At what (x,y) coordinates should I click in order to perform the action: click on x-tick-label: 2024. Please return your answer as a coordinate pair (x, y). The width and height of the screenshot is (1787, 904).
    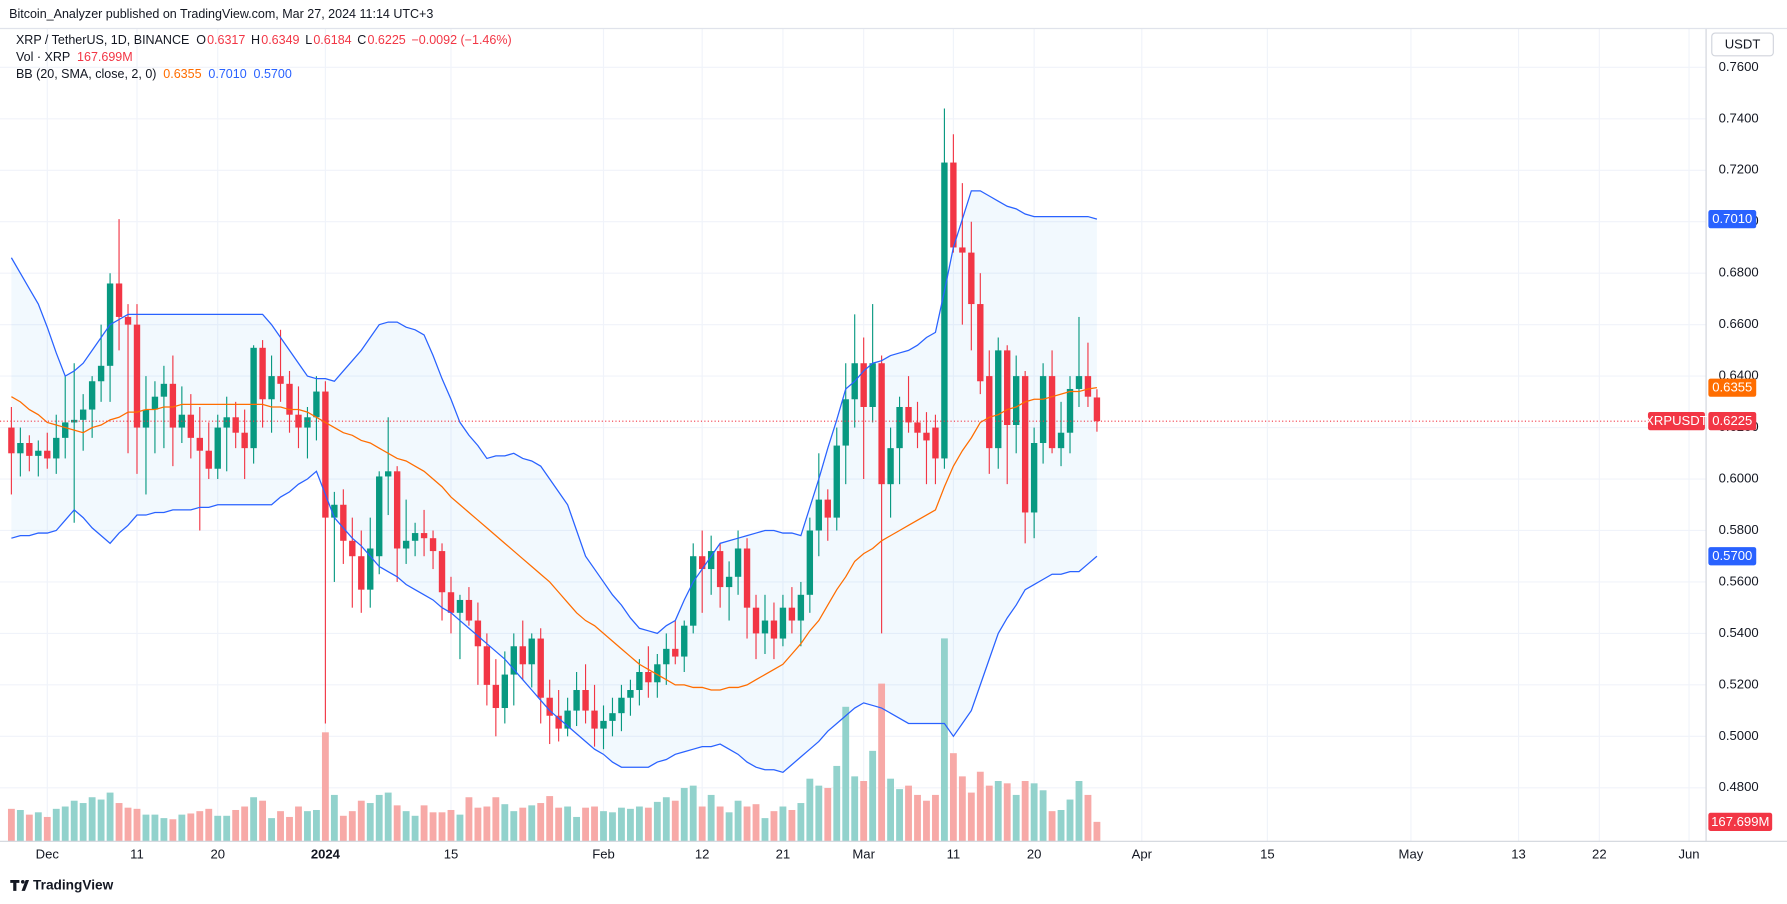
    Looking at the image, I should click on (326, 853).